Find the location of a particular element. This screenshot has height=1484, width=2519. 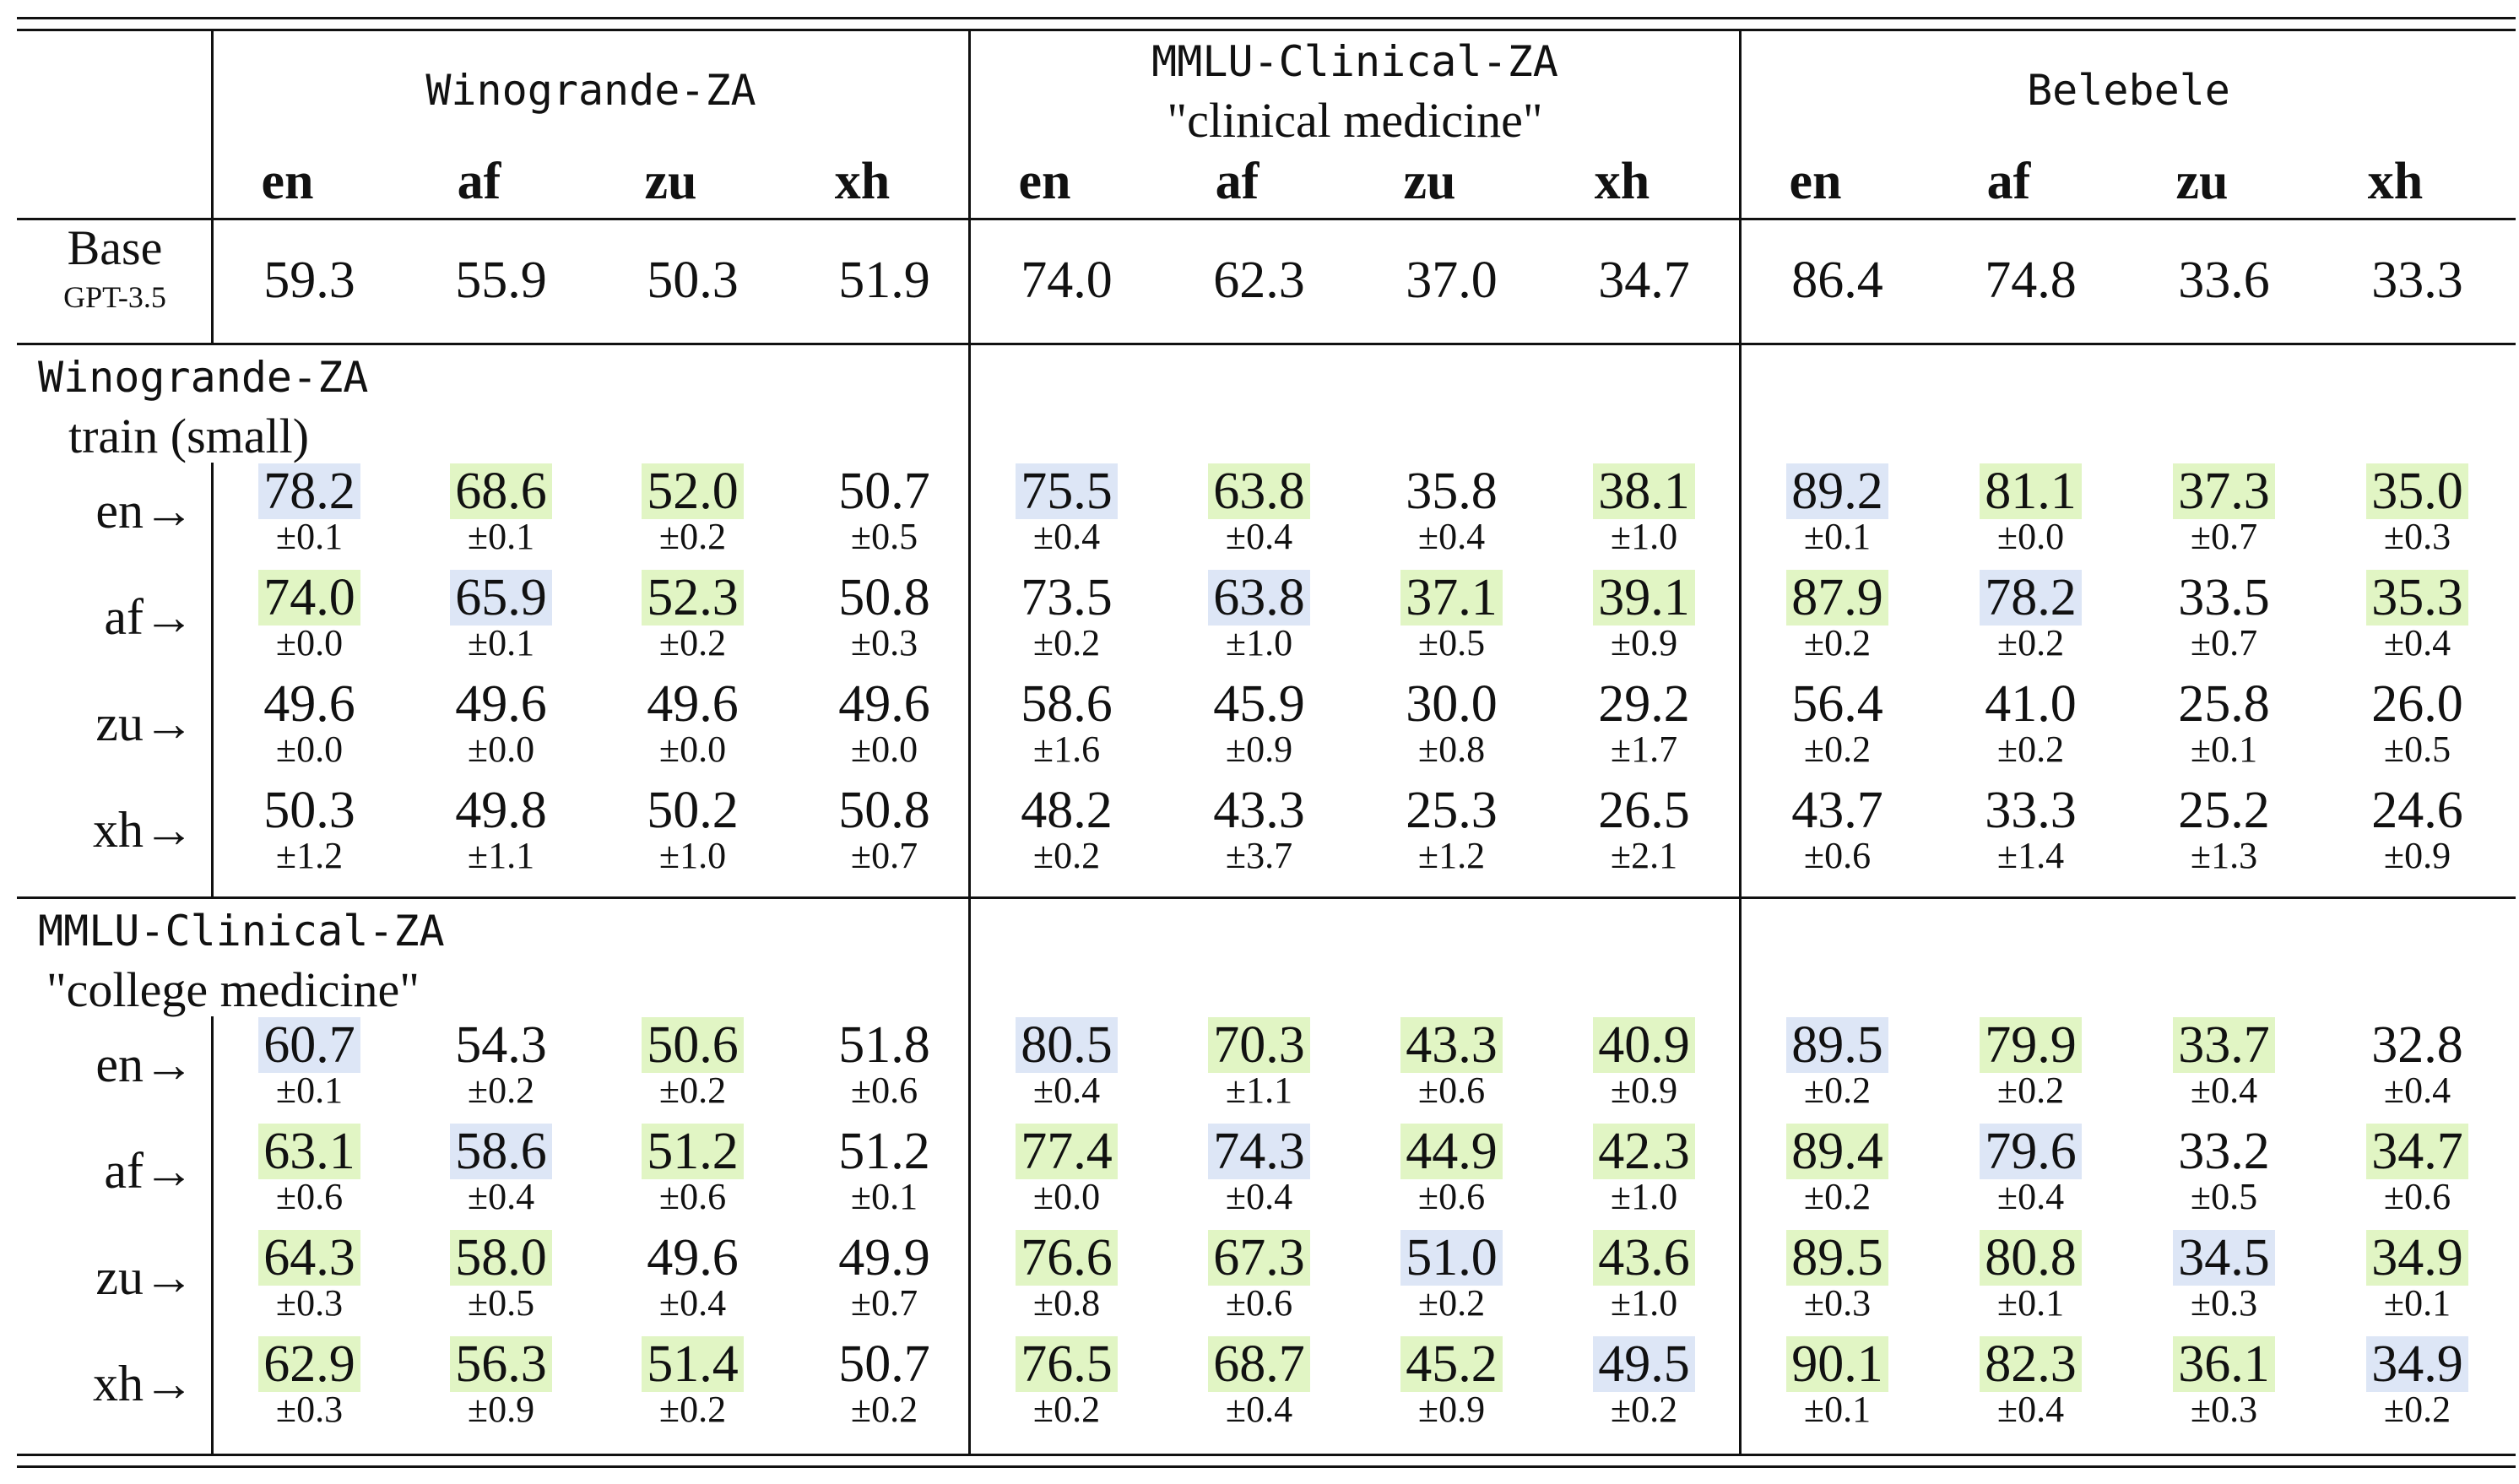

result-error: ±0.5 is located at coordinates (2224, 1196).